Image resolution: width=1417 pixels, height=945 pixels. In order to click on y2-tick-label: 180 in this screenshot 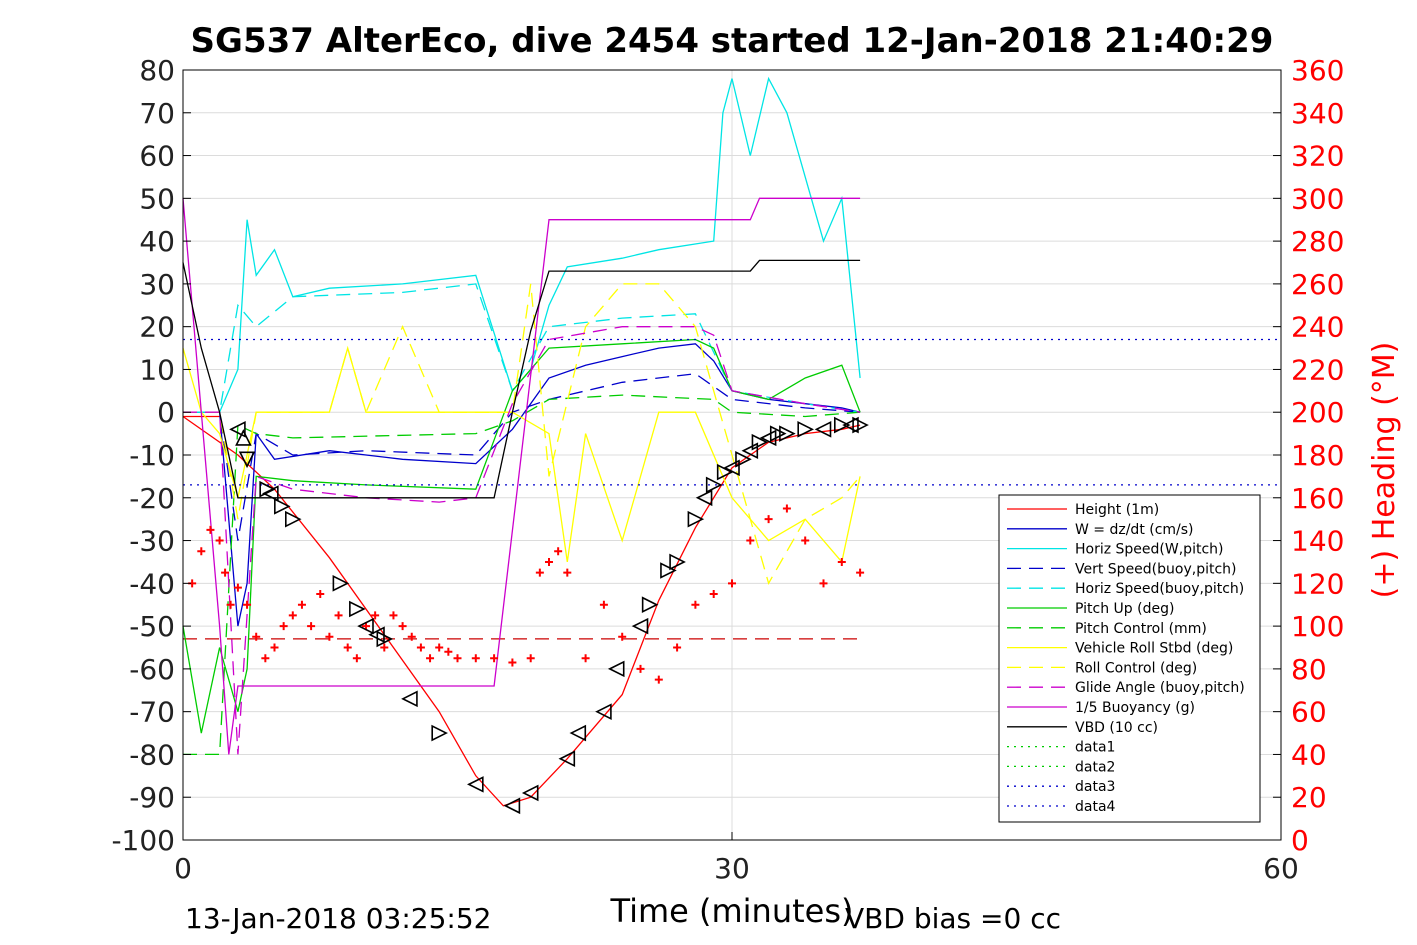, I will do `click(1317, 455)`.